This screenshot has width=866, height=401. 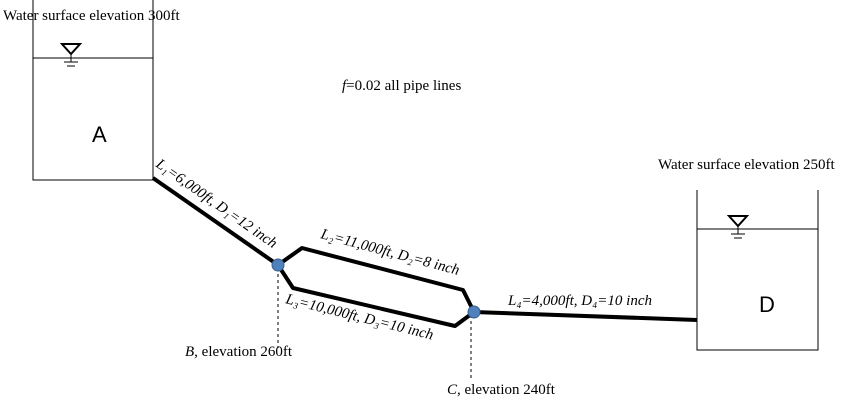 What do you see at coordinates (345, 86) in the screenshot?
I see `symbol: f` at bounding box center [345, 86].